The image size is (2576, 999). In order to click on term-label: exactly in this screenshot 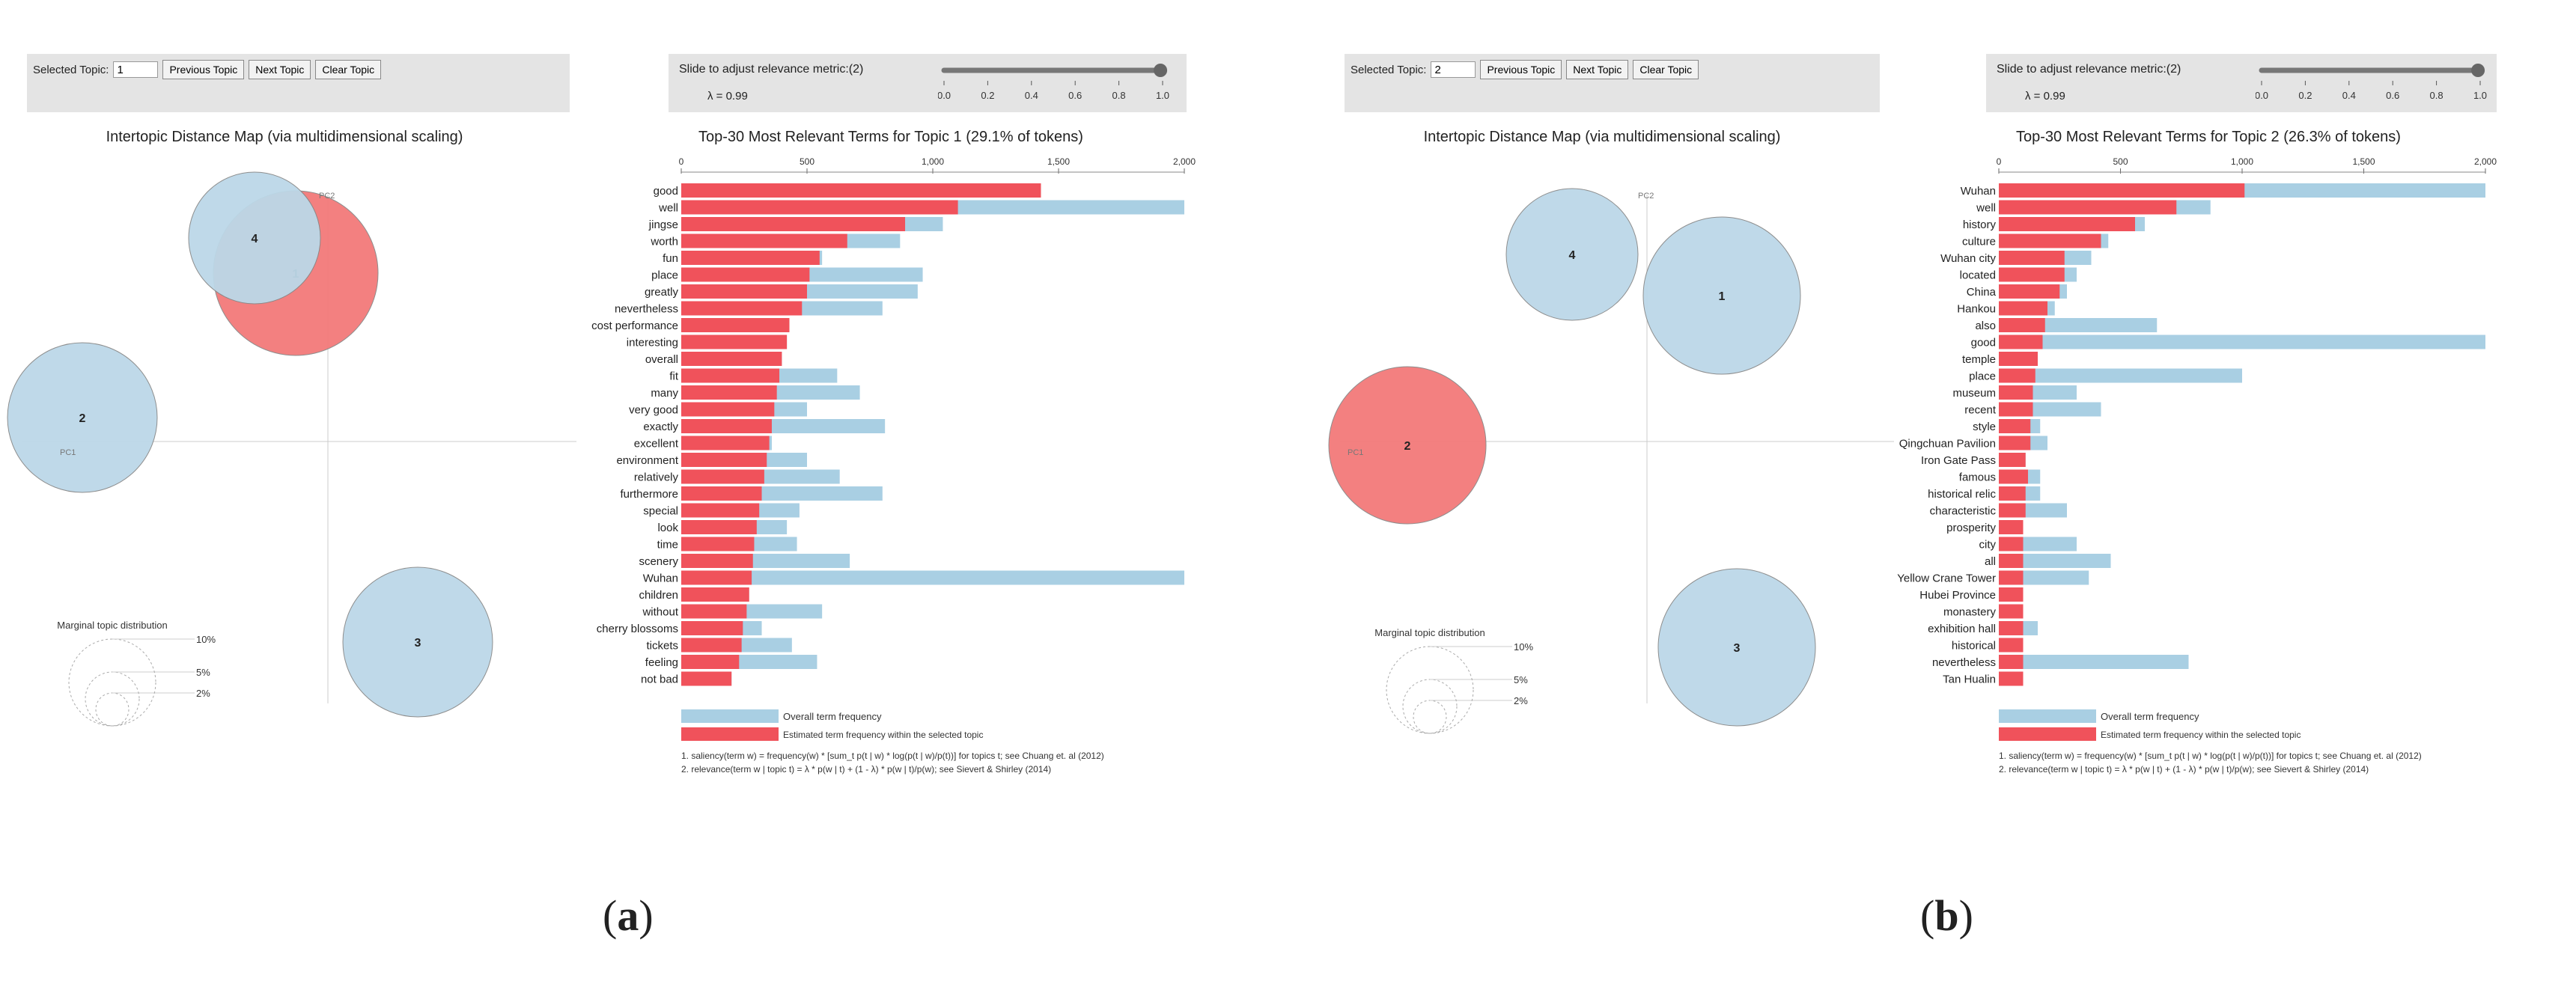, I will do `click(660, 427)`.